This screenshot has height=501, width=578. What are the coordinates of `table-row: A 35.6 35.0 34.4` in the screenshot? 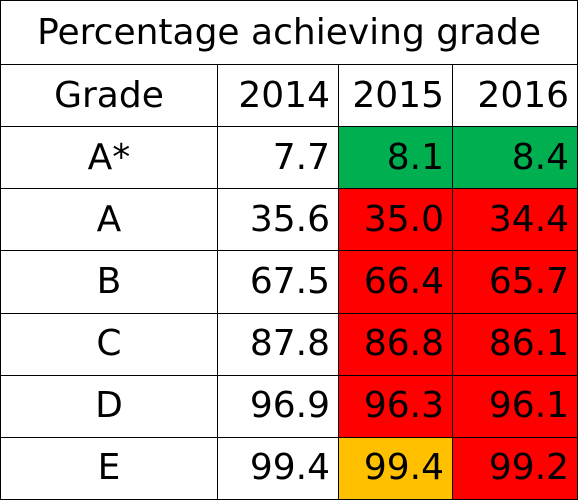 It's located at (289, 220).